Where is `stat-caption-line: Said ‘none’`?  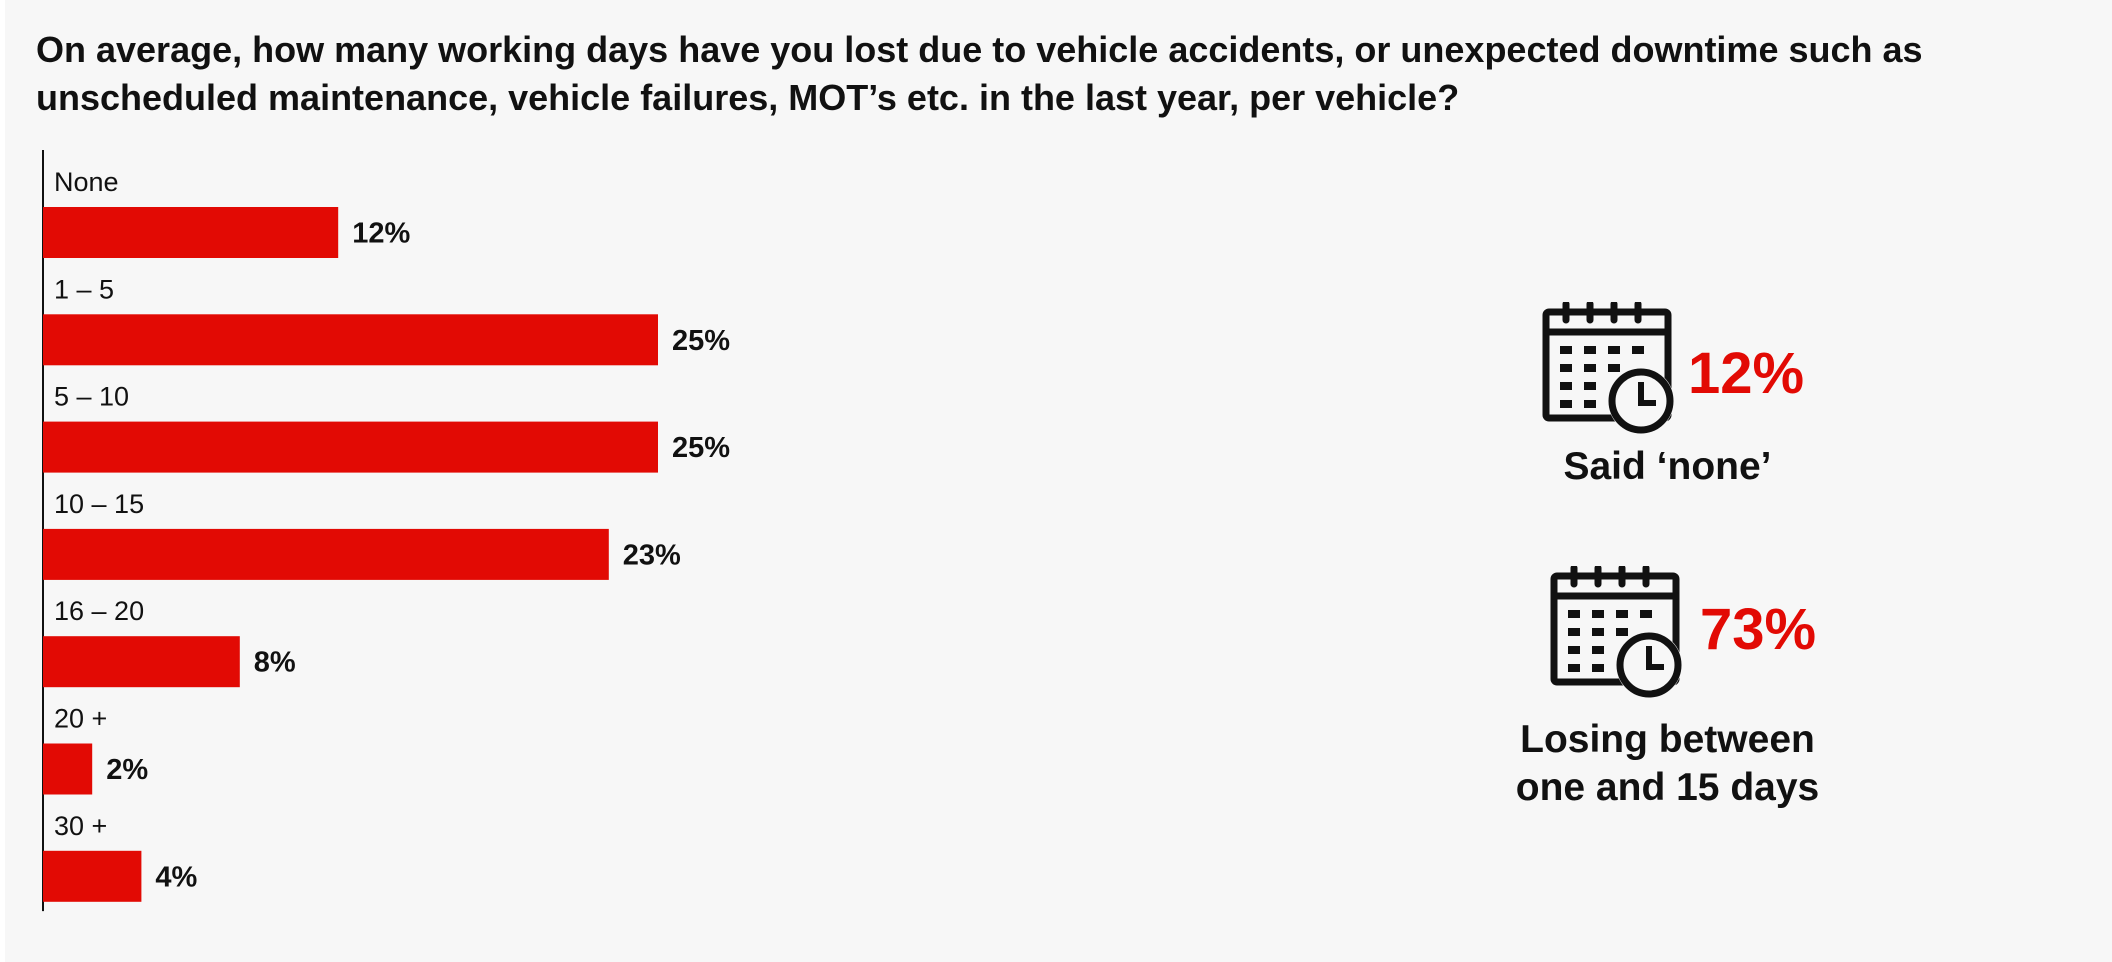
stat-caption-line: Said ‘none’ is located at coordinates (1667, 466).